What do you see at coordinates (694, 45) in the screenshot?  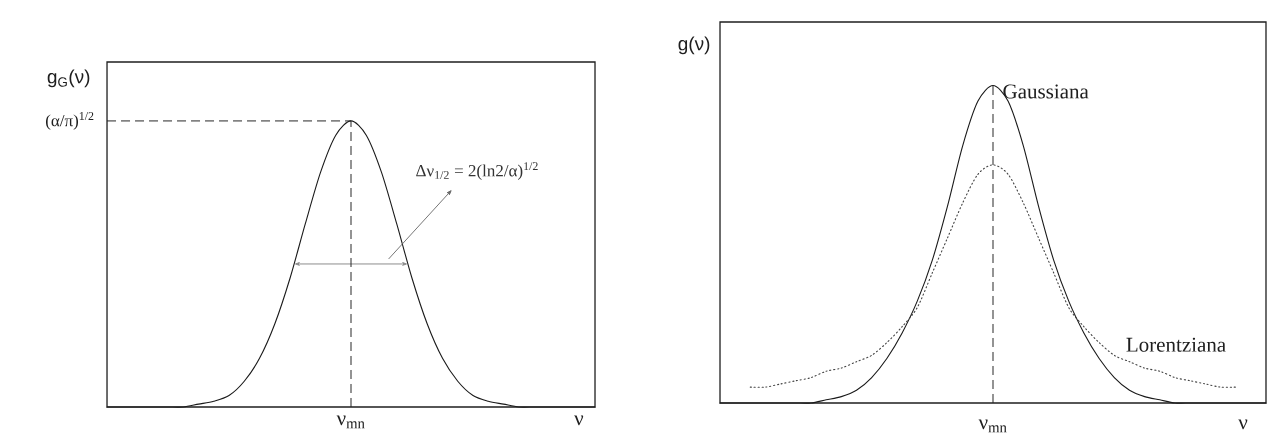 I see `y-axis-title: g(ν)` at bounding box center [694, 45].